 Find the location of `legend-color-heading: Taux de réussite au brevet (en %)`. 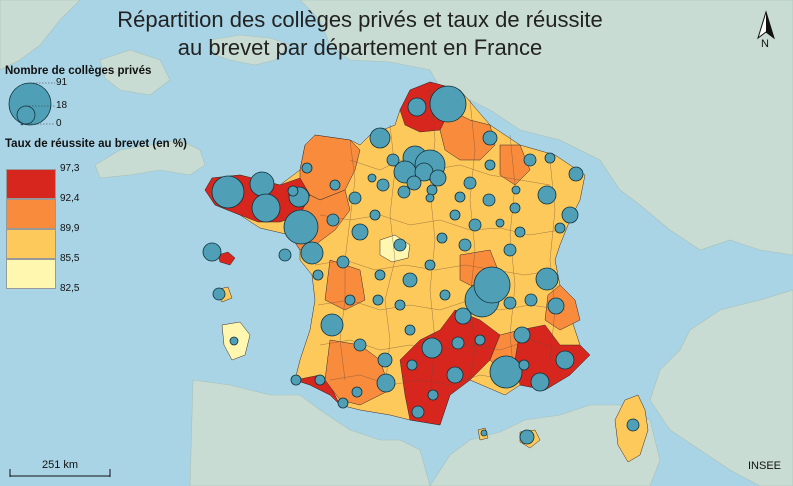

legend-color-heading: Taux de réussite au brevet (en %) is located at coordinates (96, 144).